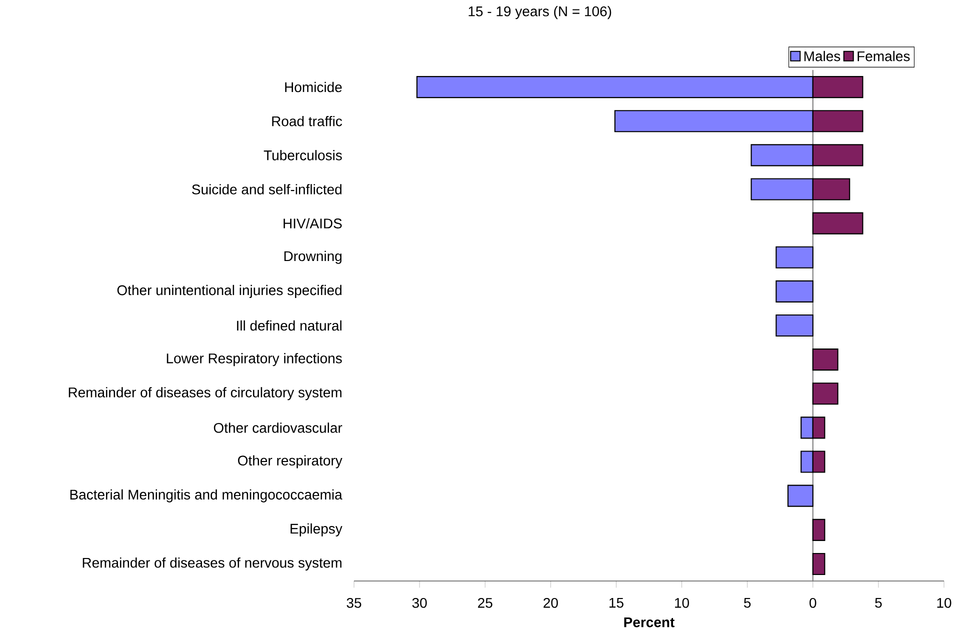 The image size is (963, 642). Describe the element at coordinates (419, 603) in the screenshot. I see `x-tick-label: 30` at that location.